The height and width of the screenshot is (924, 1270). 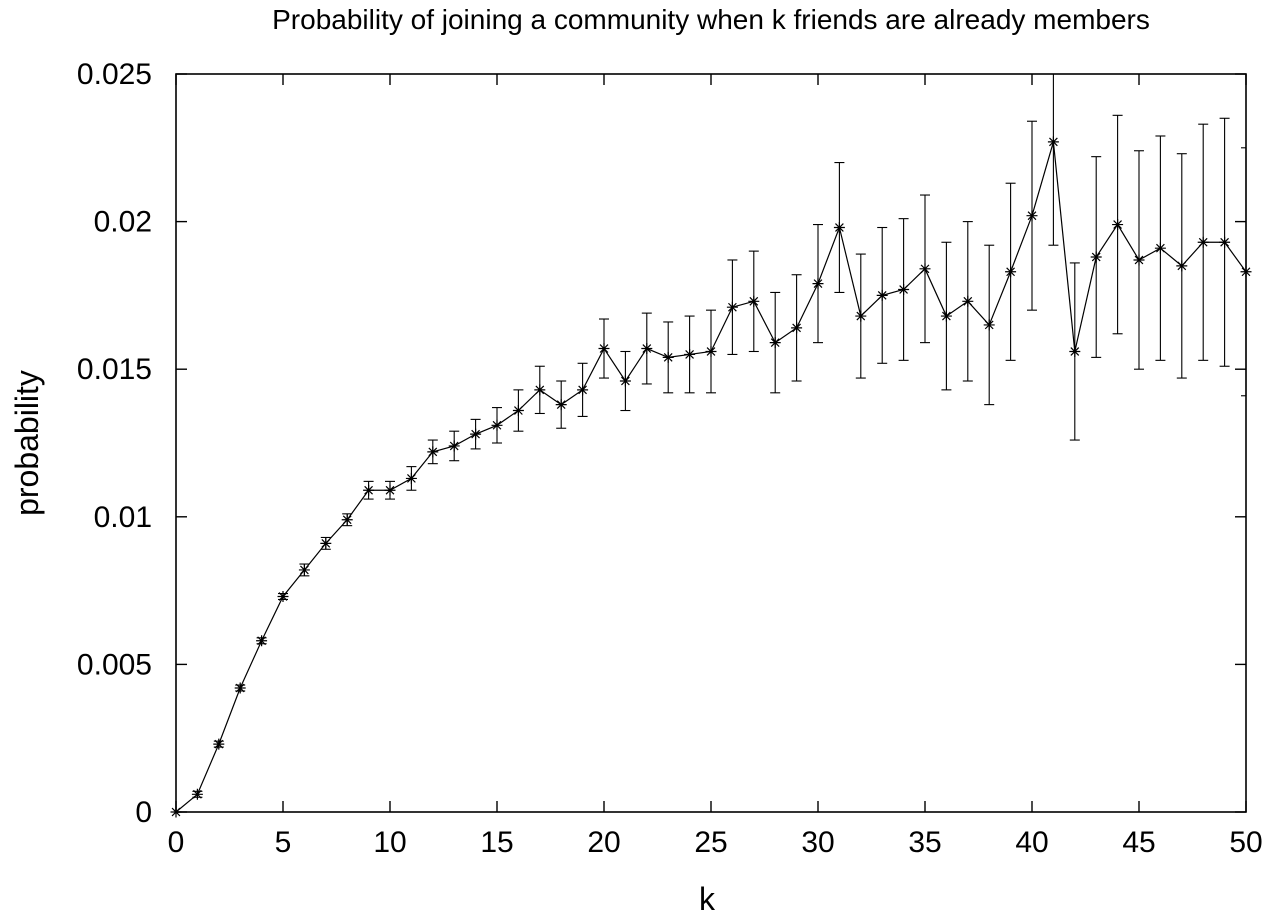 What do you see at coordinates (27, 443) in the screenshot?
I see `y-axis-label: probability` at bounding box center [27, 443].